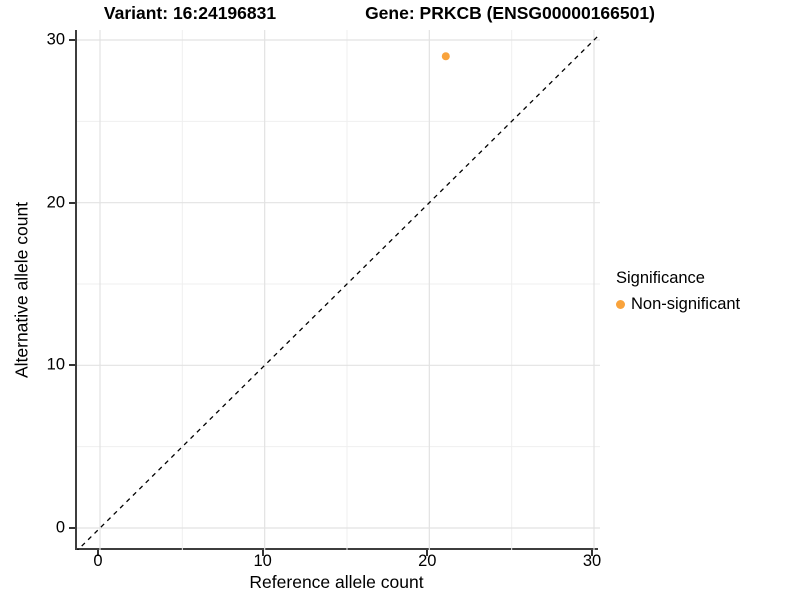 The height and width of the screenshot is (600, 800). What do you see at coordinates (678, 291) in the screenshot?
I see `legend: Significance Non-significant` at bounding box center [678, 291].